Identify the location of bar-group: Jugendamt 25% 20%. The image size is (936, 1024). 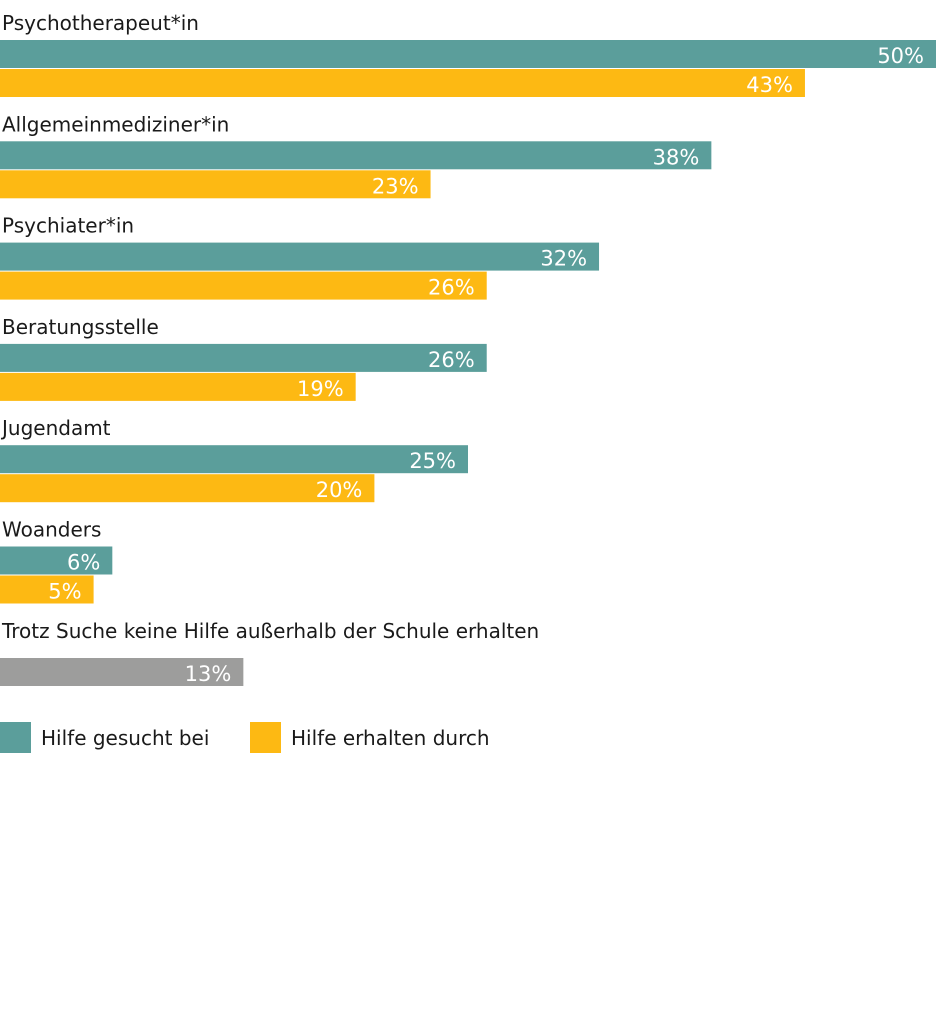
(234, 459).